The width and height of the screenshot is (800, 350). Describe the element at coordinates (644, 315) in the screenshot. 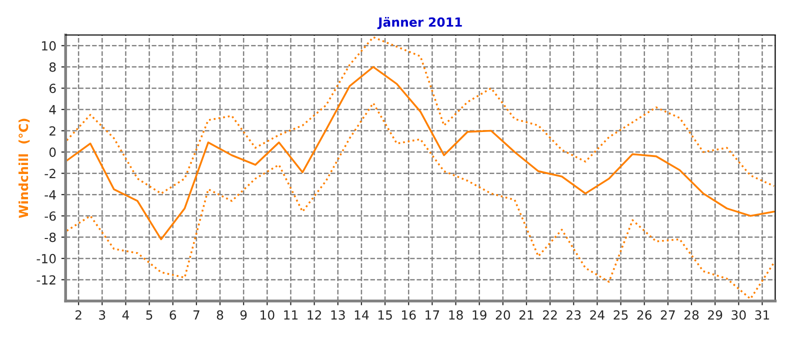

I see `x-tick-label: 26` at that location.